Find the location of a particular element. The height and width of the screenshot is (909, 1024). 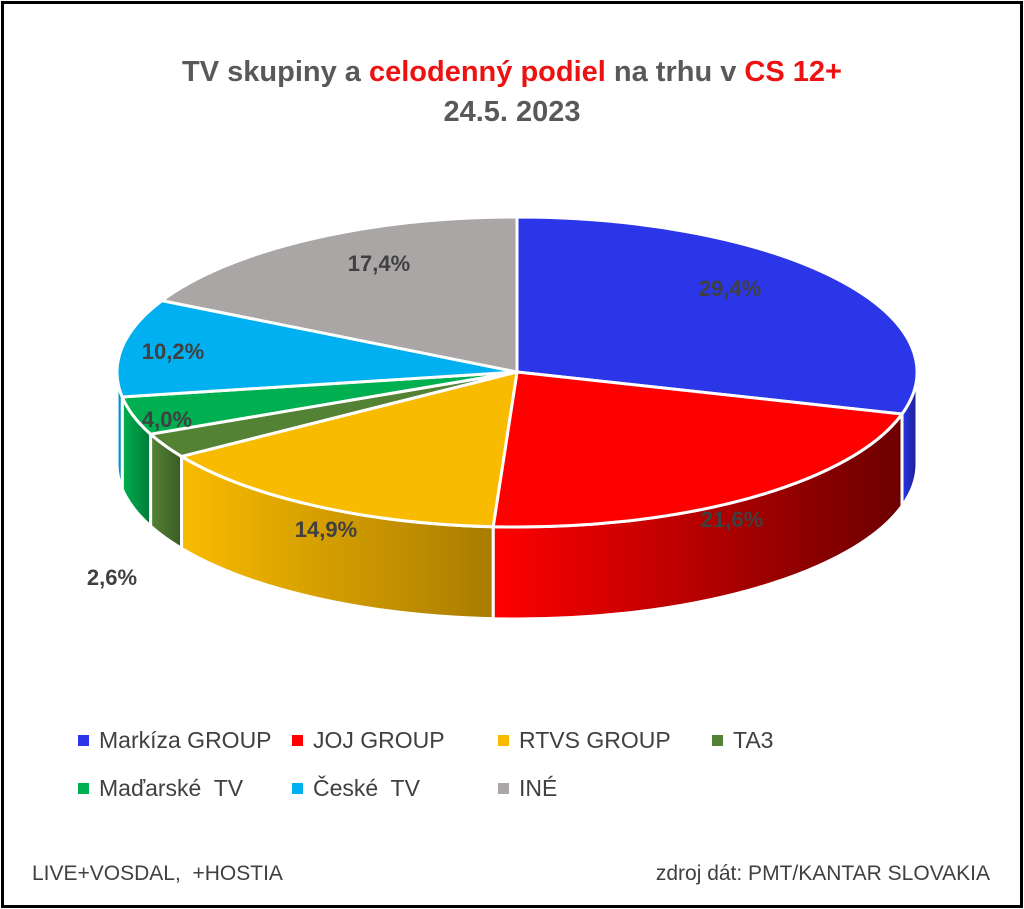

legend-swatch-joj-group is located at coordinates (297, 740).